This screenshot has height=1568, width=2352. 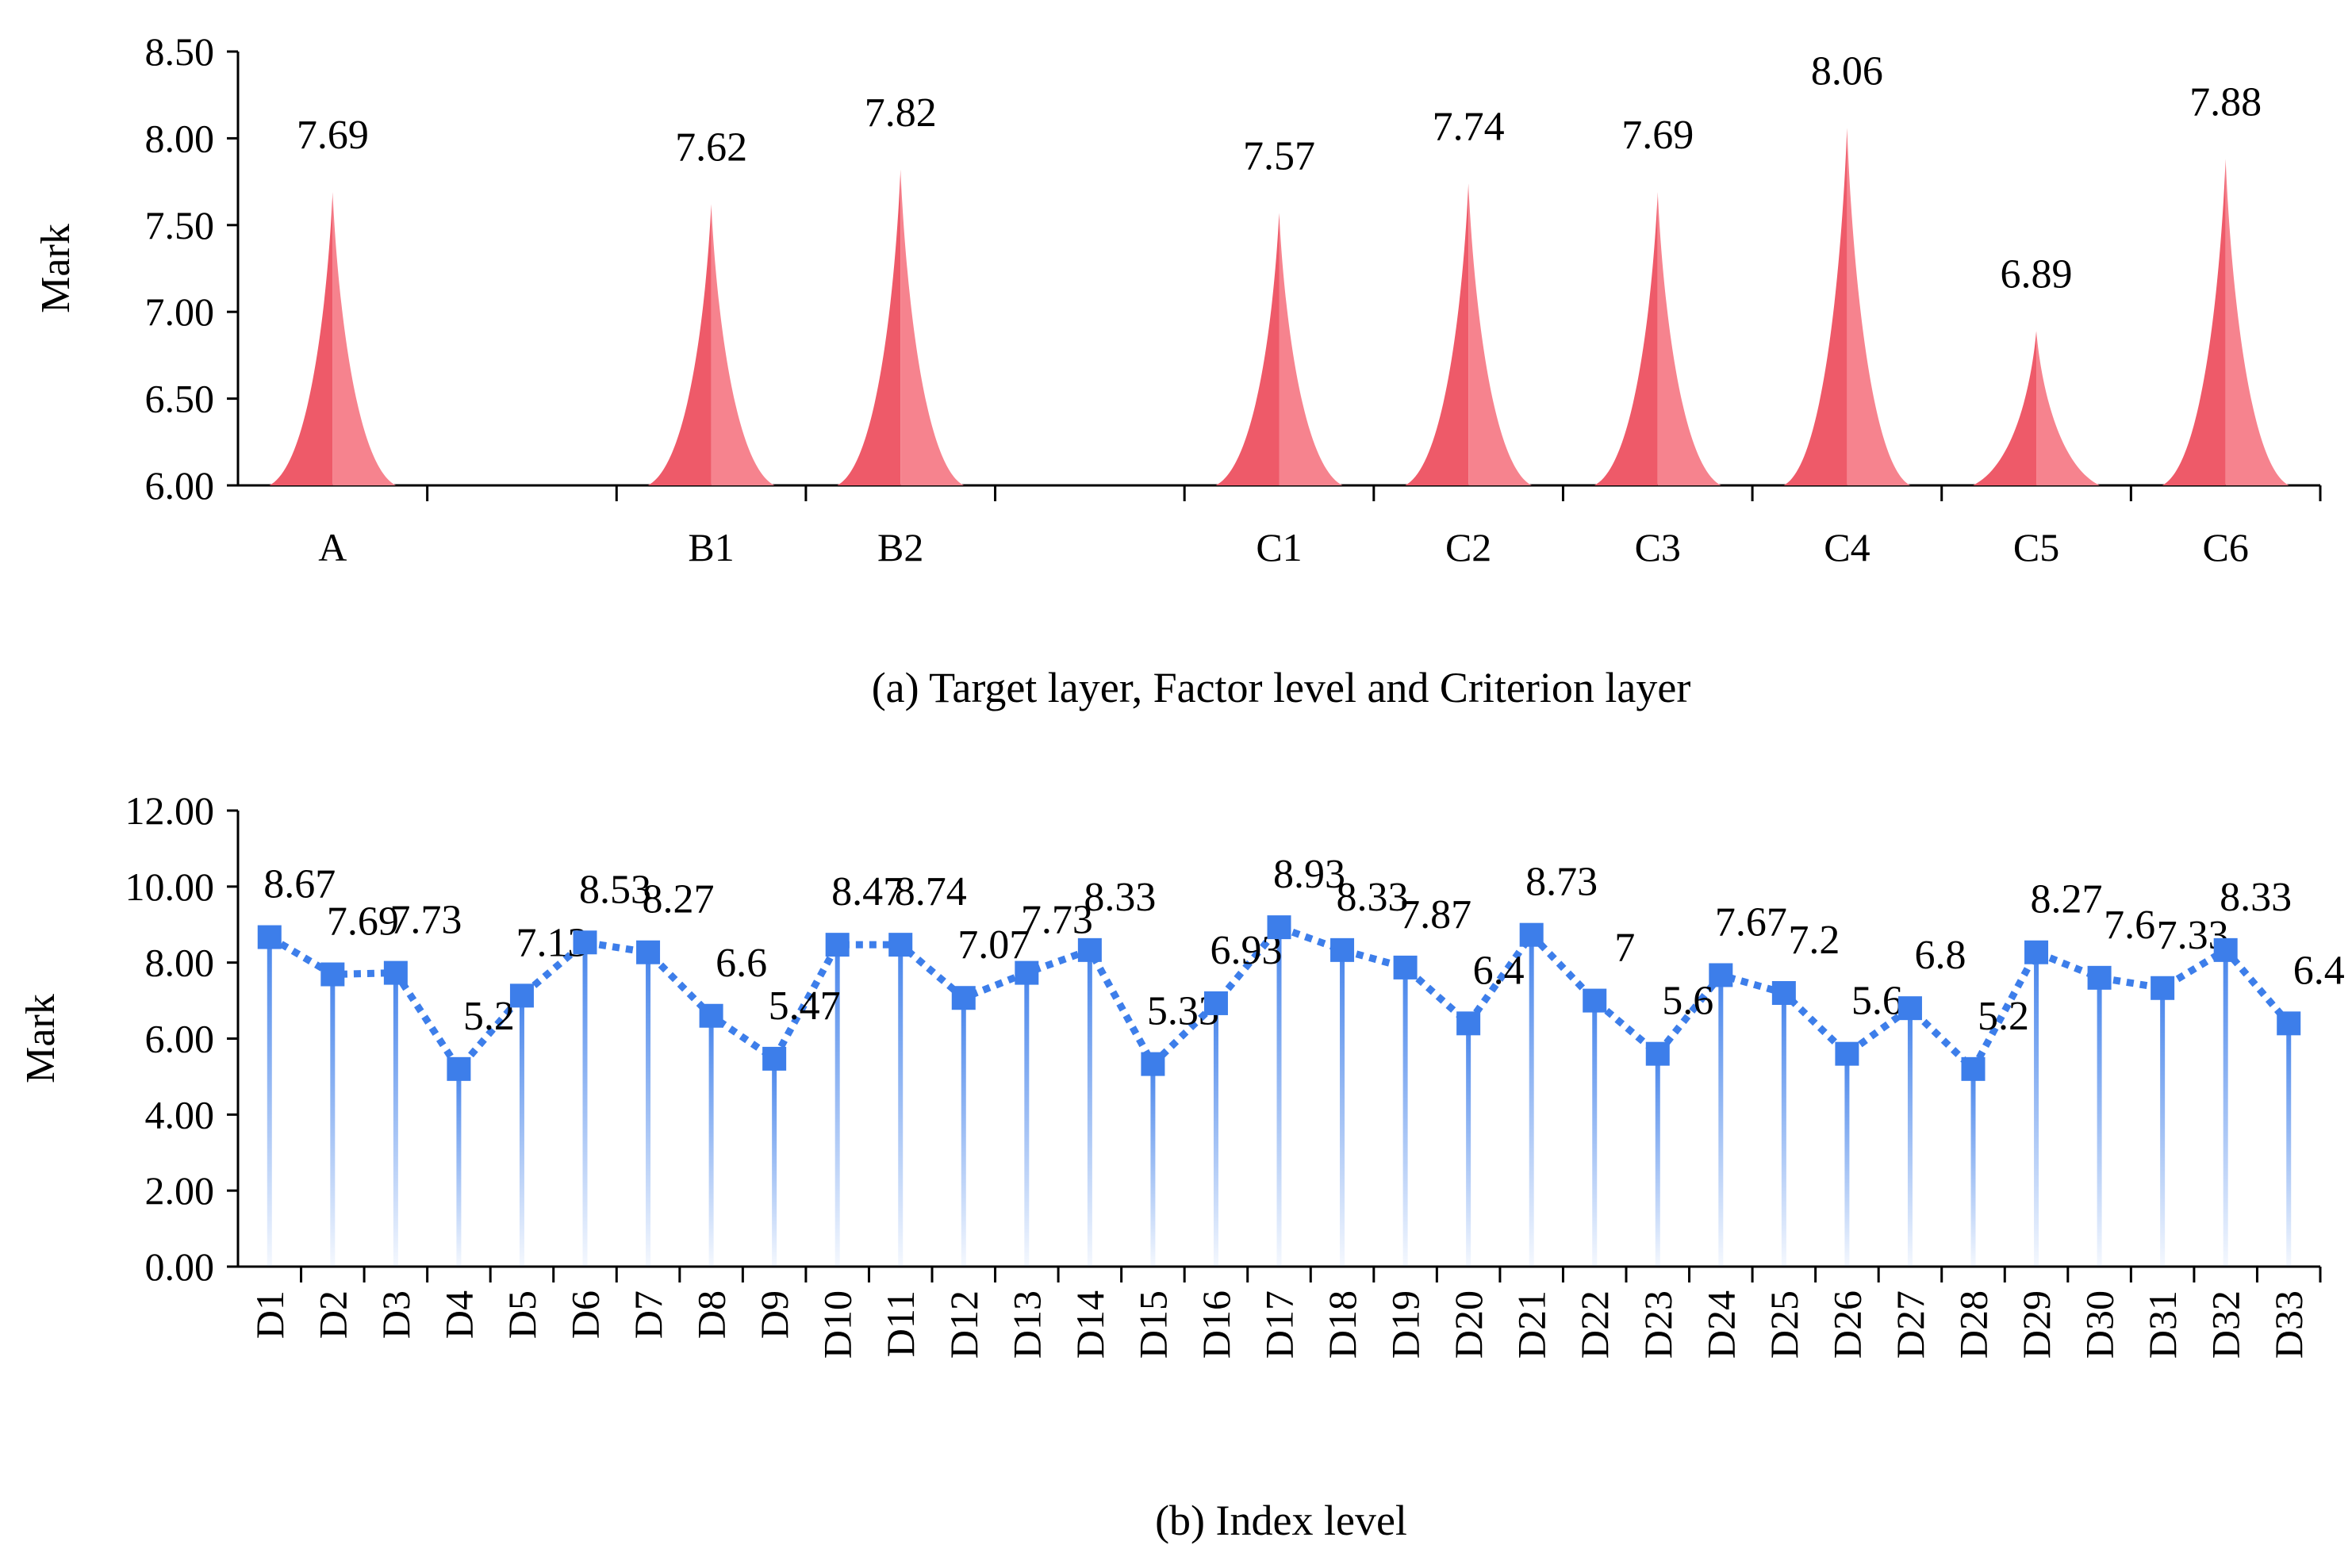 What do you see at coordinates (2226, 1324) in the screenshot?
I see `x-tick-label: D32` at bounding box center [2226, 1324].